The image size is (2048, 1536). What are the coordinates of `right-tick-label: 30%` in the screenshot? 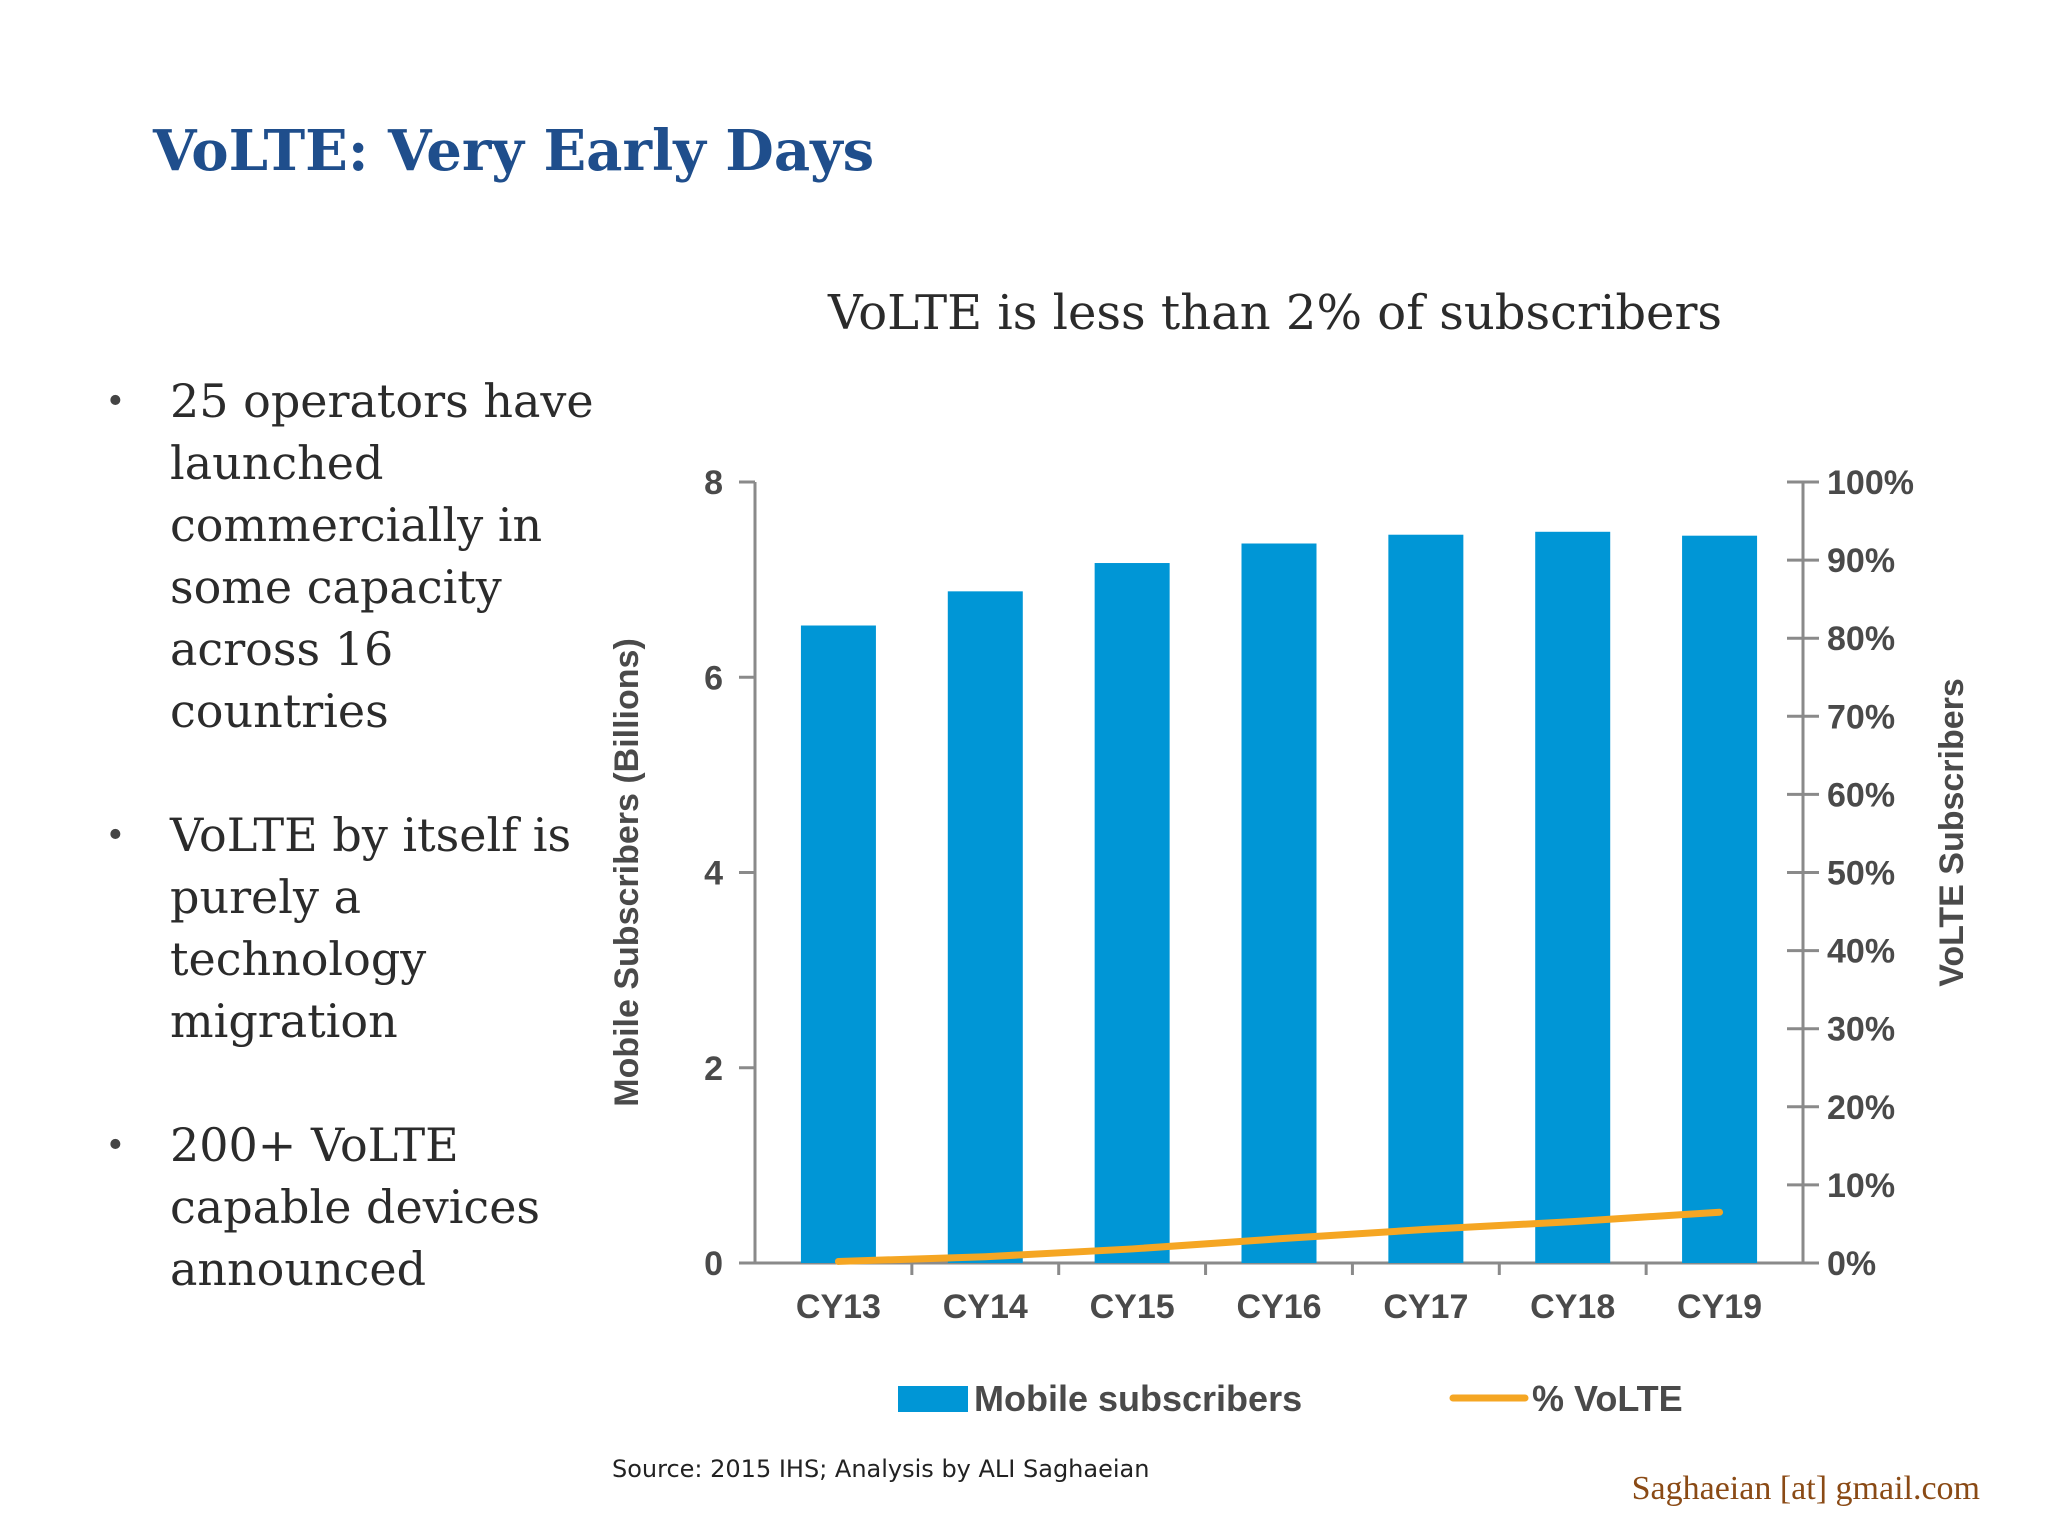 It's located at (1861, 1030).